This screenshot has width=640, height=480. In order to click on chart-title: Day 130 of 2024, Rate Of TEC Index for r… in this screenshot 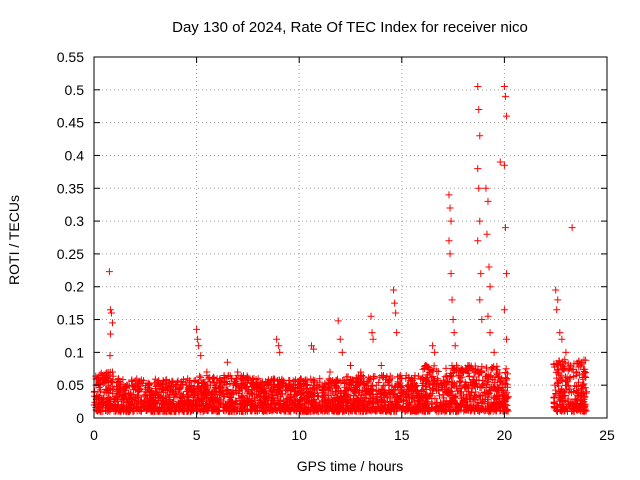, I will do `click(350, 27)`.